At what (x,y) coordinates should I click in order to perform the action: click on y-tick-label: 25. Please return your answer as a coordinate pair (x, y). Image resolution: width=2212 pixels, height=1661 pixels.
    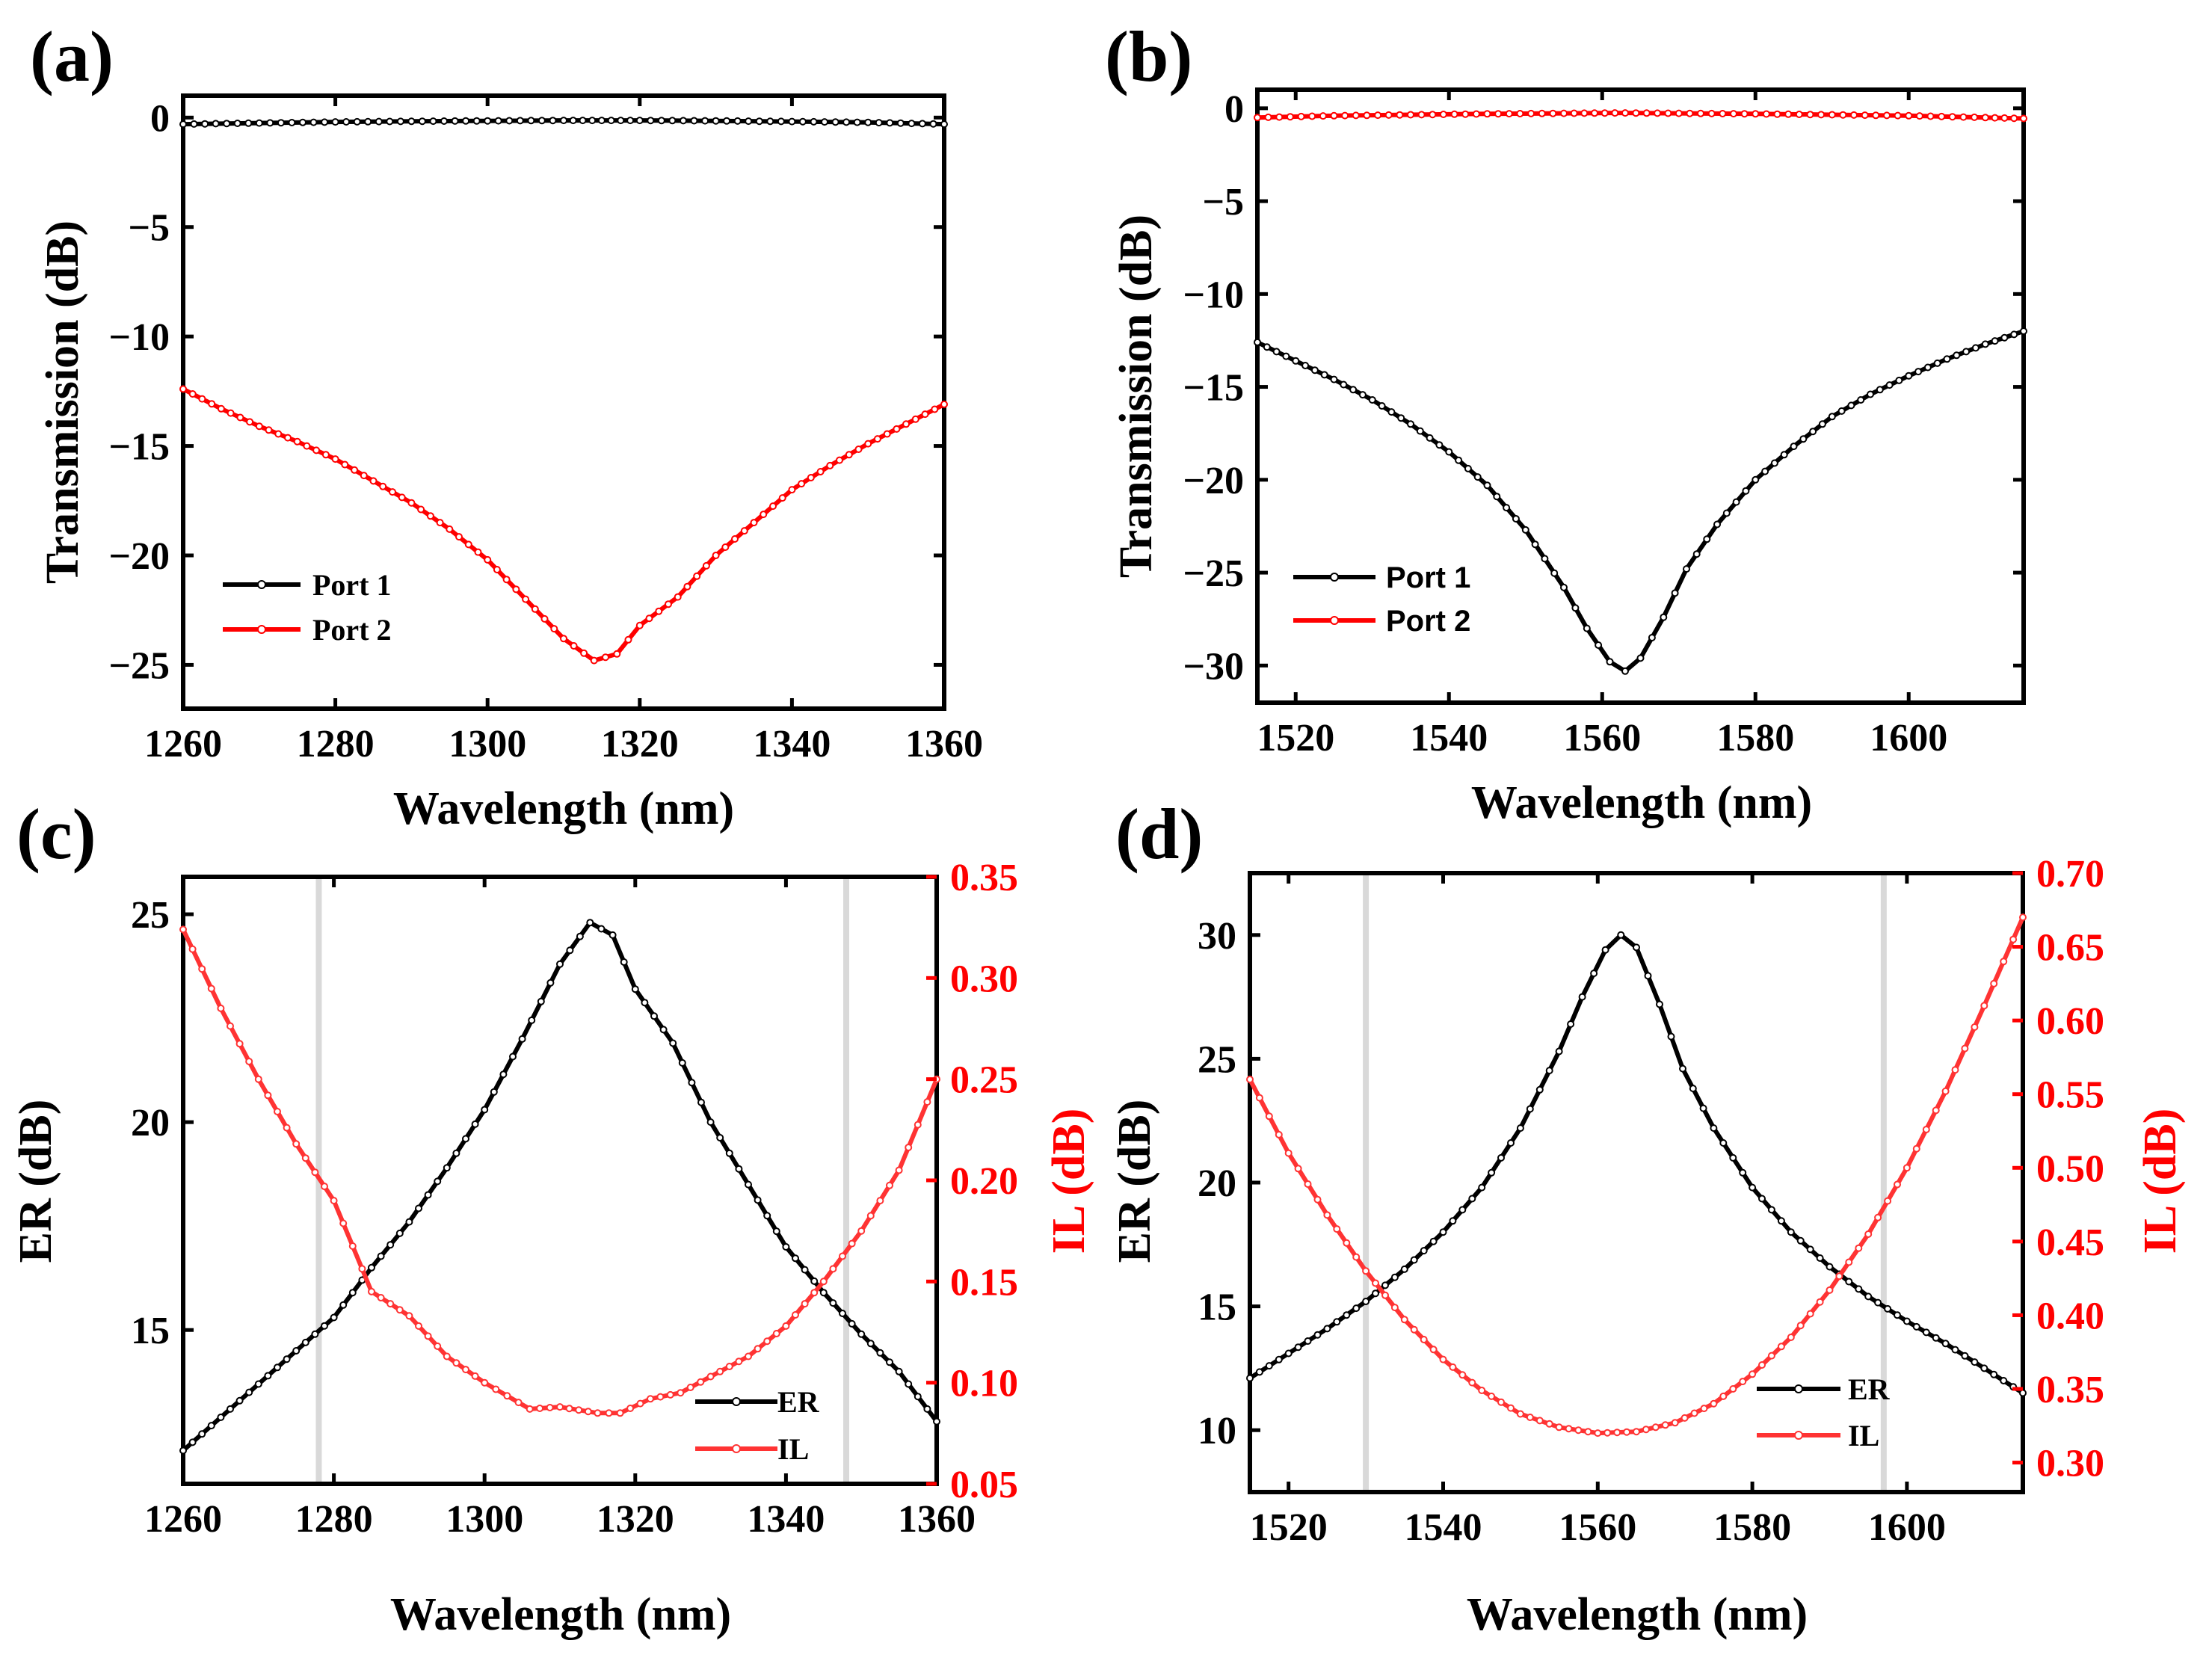
    Looking at the image, I should click on (150, 915).